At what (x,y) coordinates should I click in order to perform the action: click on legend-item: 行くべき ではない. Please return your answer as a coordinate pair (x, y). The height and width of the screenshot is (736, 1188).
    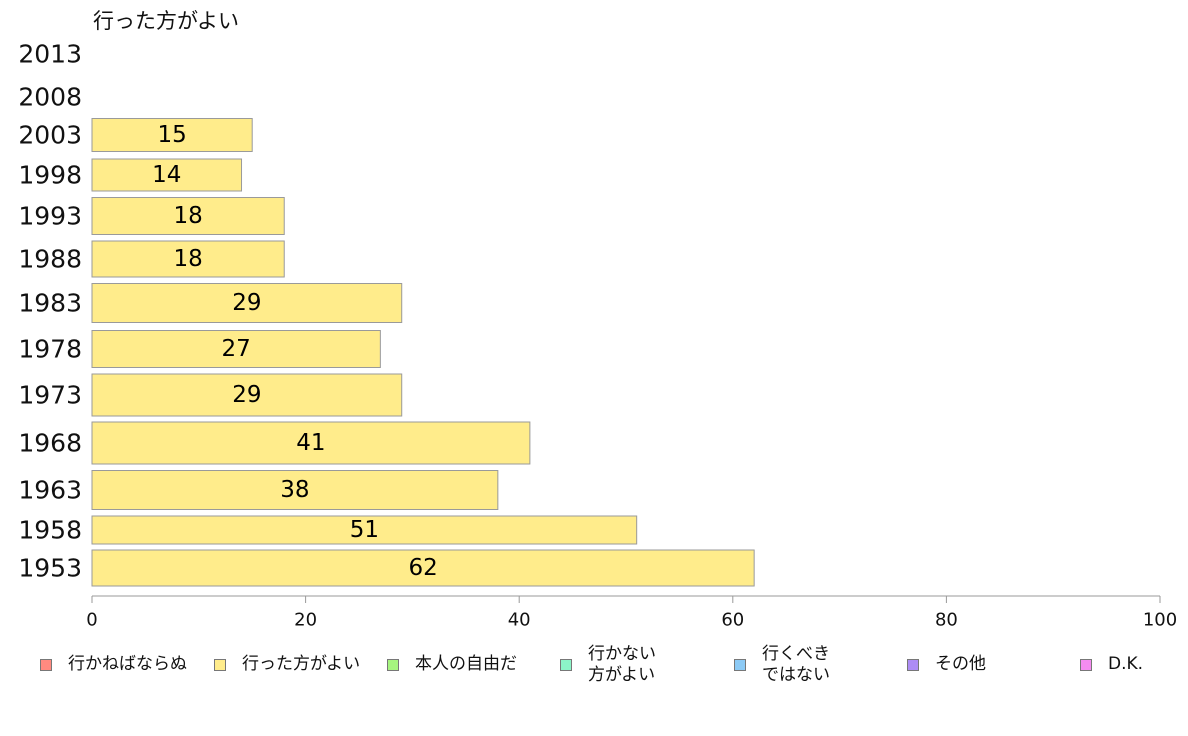
    Looking at the image, I should click on (782, 665).